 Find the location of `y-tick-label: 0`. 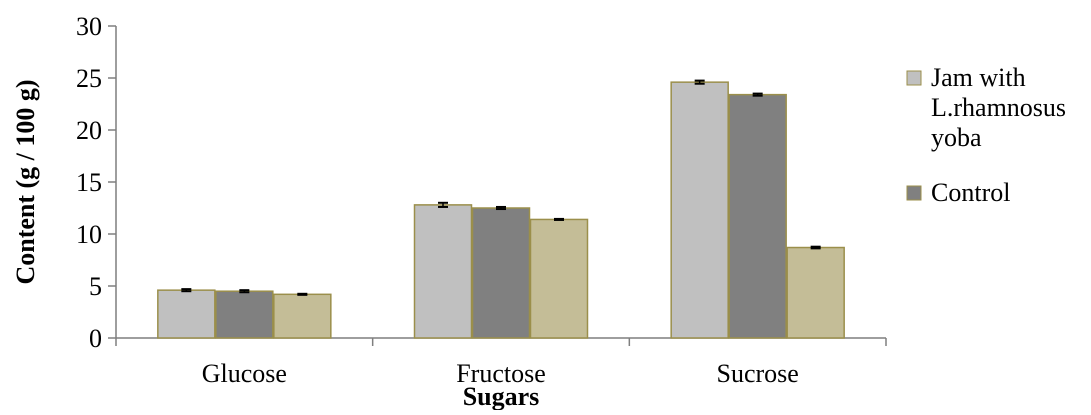

y-tick-label: 0 is located at coordinates (95, 338).